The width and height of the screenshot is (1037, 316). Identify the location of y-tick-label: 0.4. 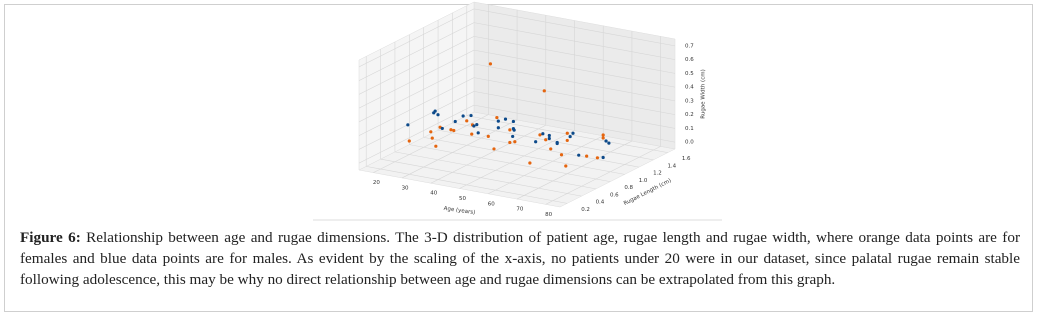
(600, 203).